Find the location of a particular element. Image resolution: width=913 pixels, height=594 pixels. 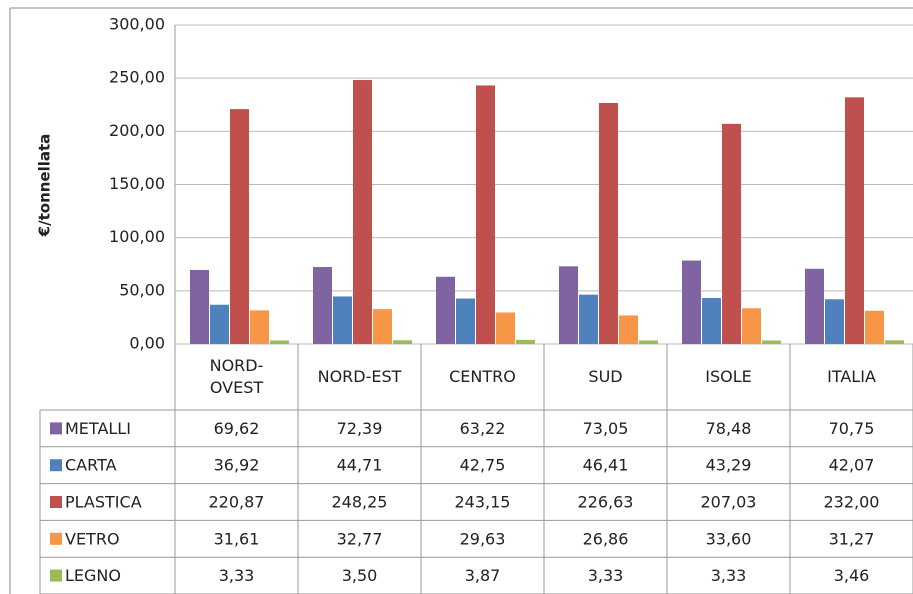

data-label: 63,22 is located at coordinates (483, 428).